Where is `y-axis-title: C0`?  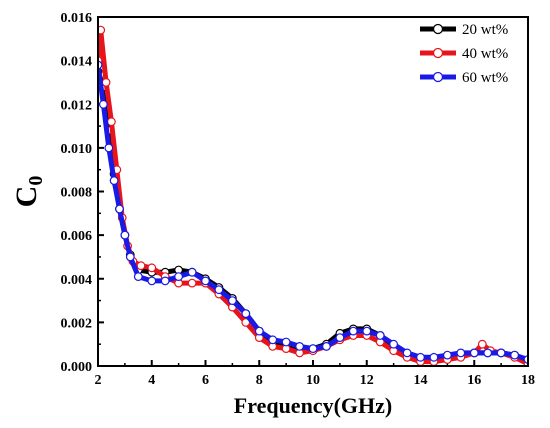
y-axis-title: C0 is located at coordinates (28, 192).